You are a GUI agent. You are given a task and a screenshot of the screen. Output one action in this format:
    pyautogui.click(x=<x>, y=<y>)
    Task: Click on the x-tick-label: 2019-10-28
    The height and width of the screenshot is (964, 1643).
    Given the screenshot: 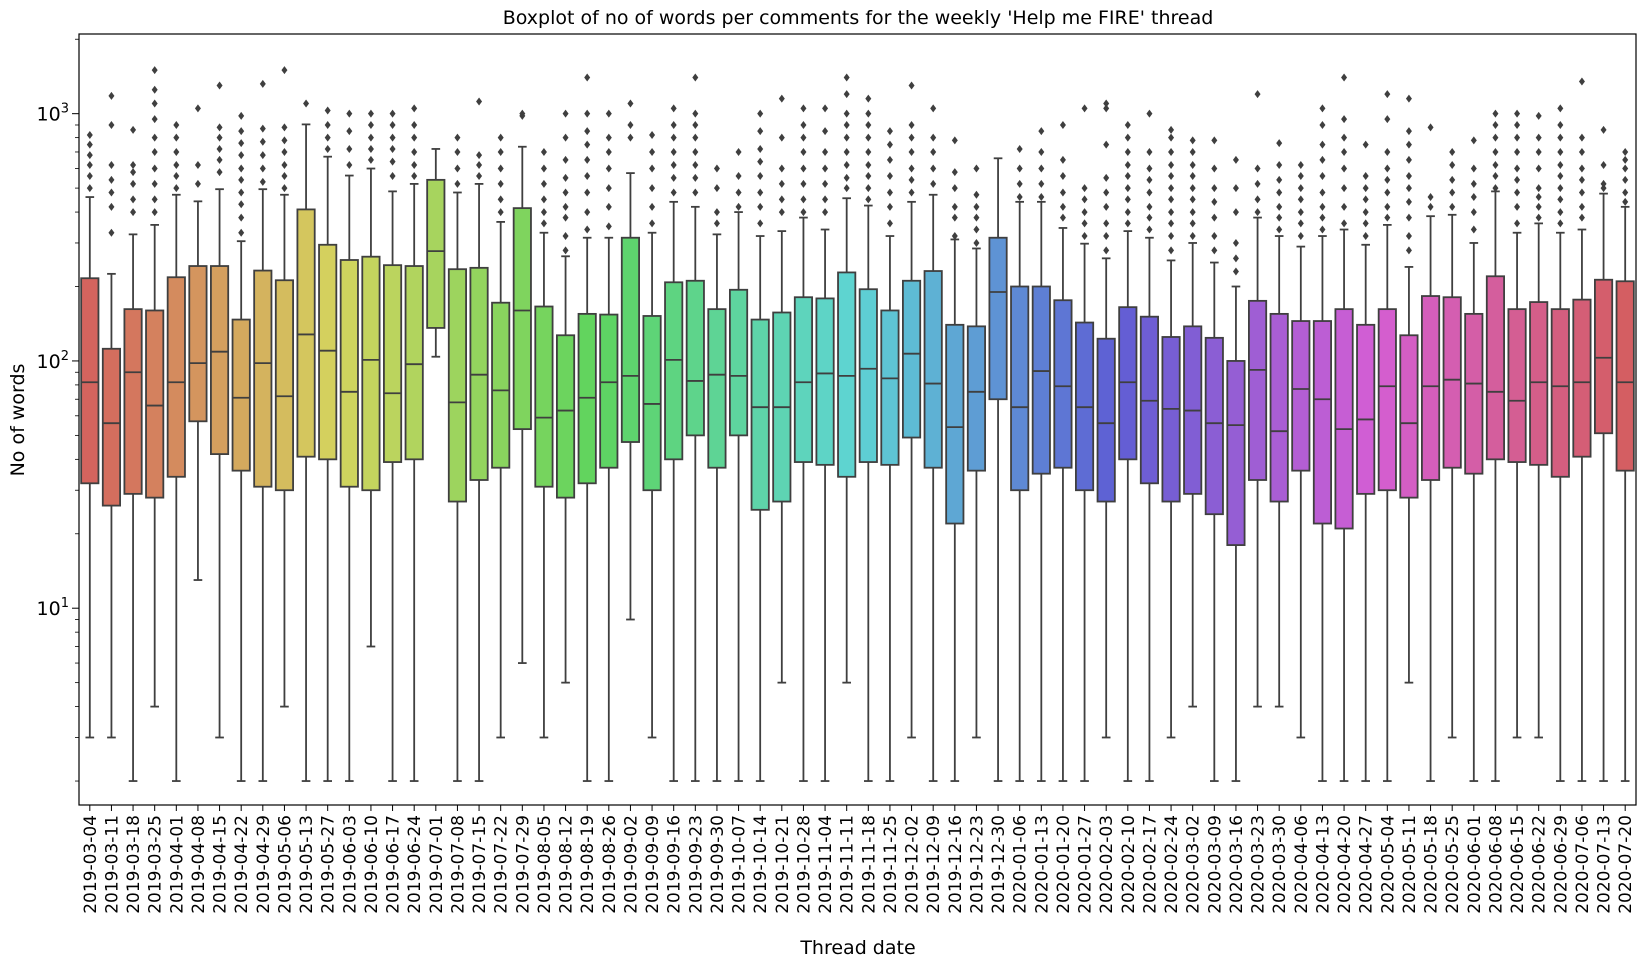 What is the action you would take?
    pyautogui.click(x=804, y=864)
    